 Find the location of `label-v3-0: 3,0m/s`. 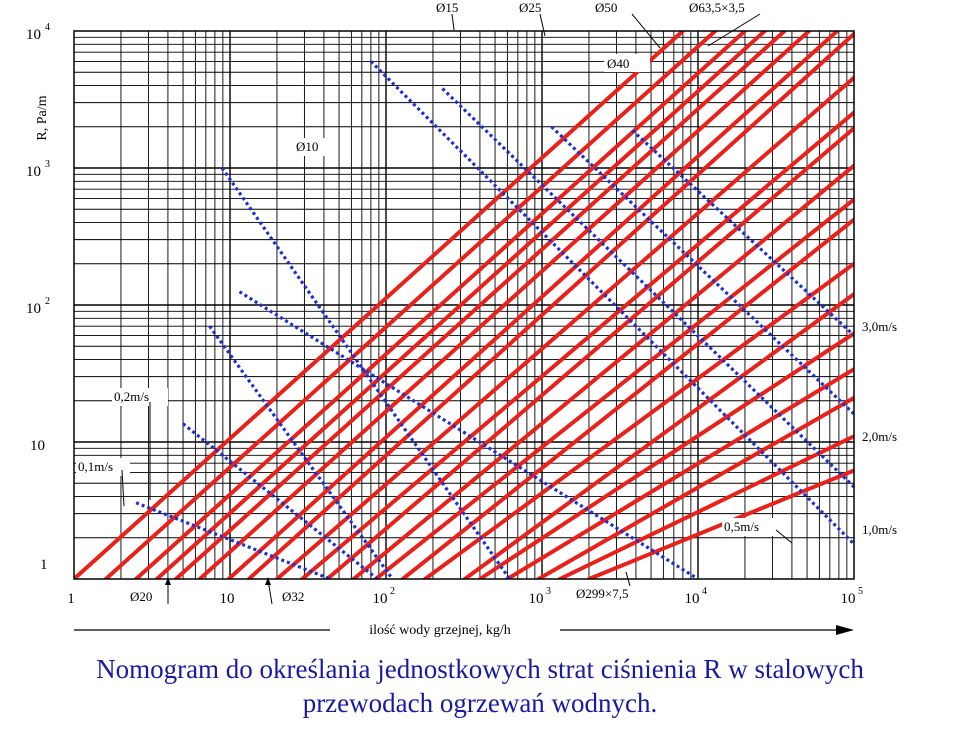

label-v3-0: 3,0m/s is located at coordinates (879, 326).